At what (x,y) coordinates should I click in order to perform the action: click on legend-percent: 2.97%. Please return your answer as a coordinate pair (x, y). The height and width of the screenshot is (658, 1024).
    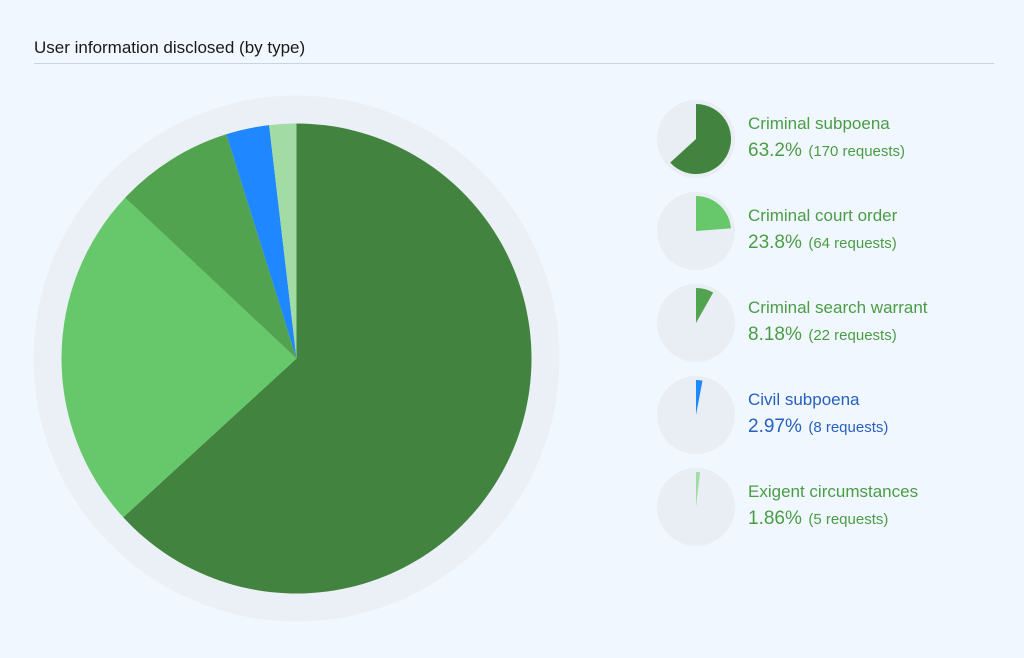
    Looking at the image, I should click on (775, 426).